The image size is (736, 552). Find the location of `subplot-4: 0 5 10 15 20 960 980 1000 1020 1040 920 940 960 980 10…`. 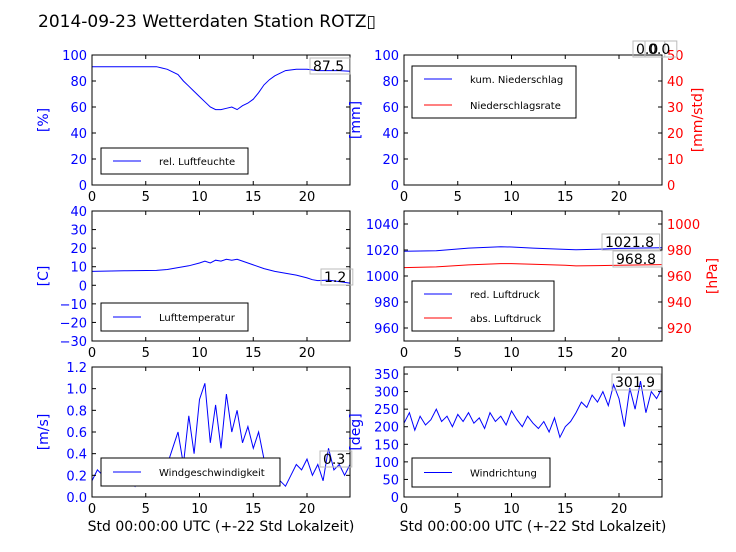

subplot-4: 0 5 10 15 20 960 980 1000 1020 1040 920 940 960 980 10… is located at coordinates (543, 285).